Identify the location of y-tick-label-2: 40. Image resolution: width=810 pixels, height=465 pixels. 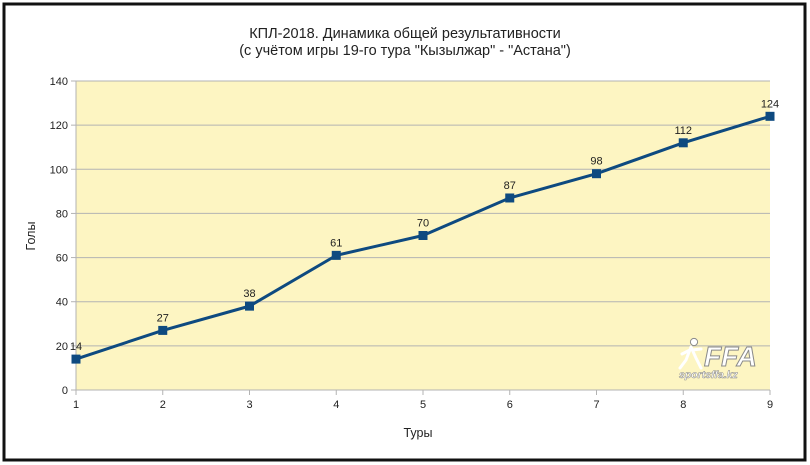
(62, 303).